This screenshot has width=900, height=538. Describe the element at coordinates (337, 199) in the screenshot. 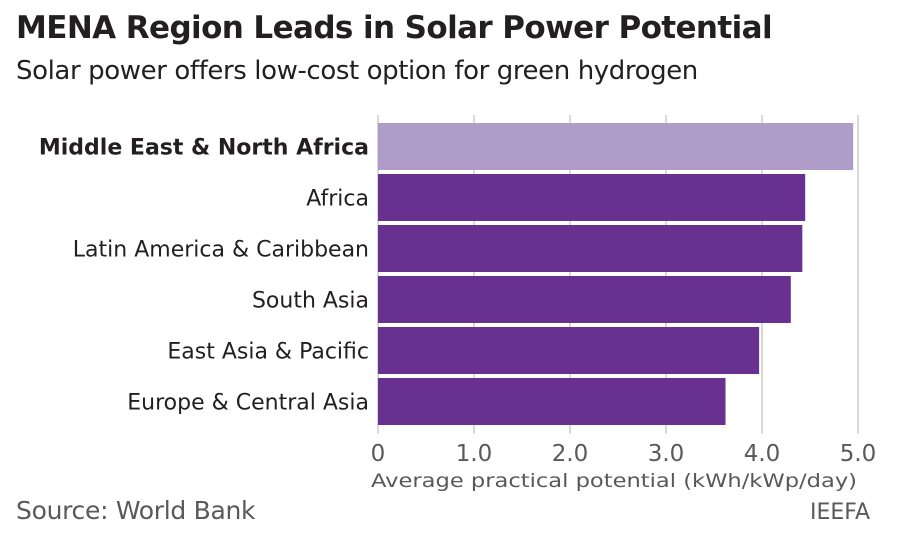

I see `category-label: Africa` at that location.